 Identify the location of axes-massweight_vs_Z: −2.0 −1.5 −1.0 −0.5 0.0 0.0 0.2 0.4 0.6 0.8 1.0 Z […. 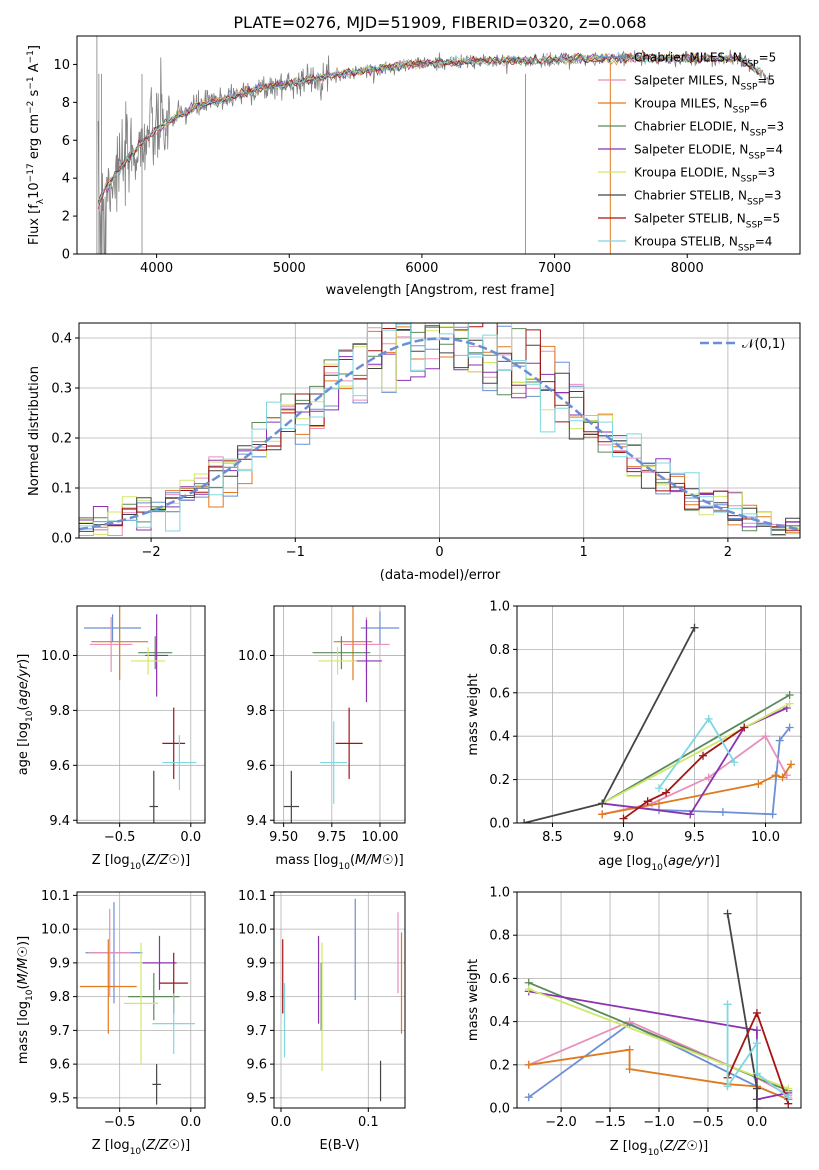
(634, 1022).